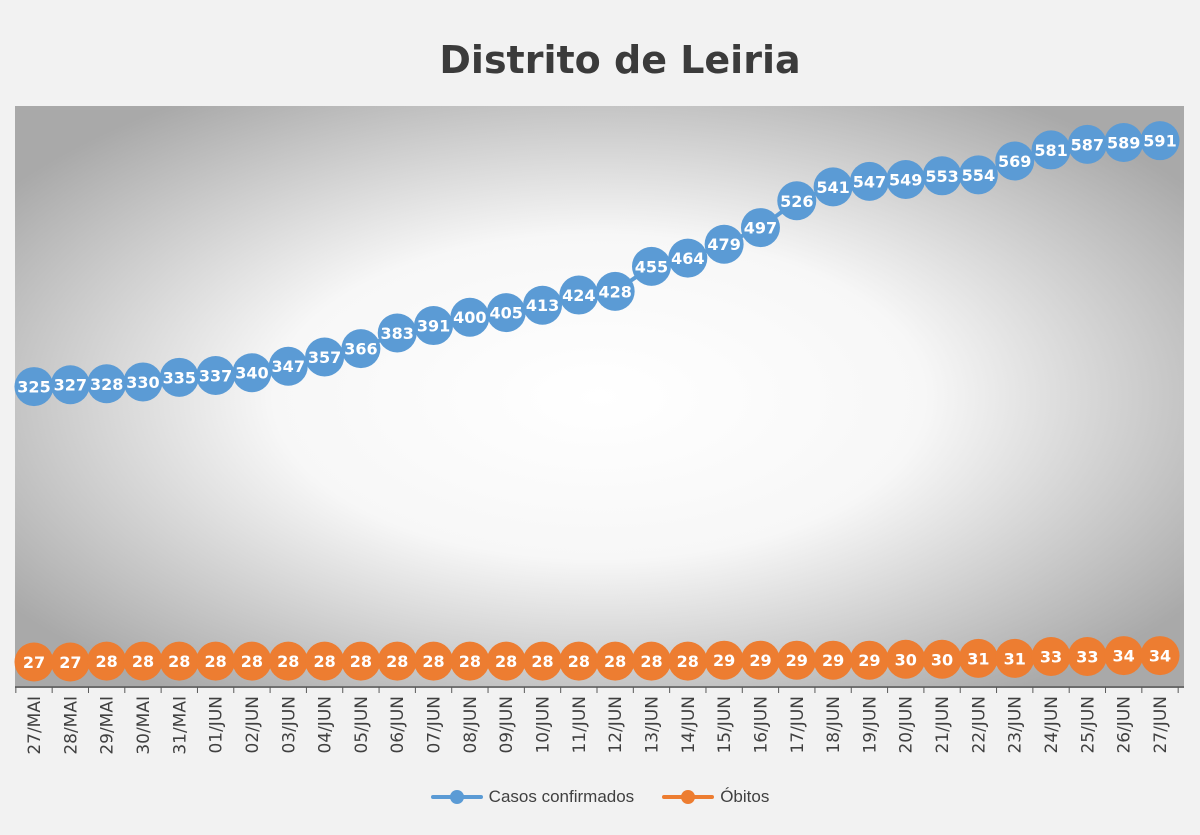 This screenshot has height=835, width=1200. I want to click on x-tick-label: 23/JUN, so click(1016, 725).